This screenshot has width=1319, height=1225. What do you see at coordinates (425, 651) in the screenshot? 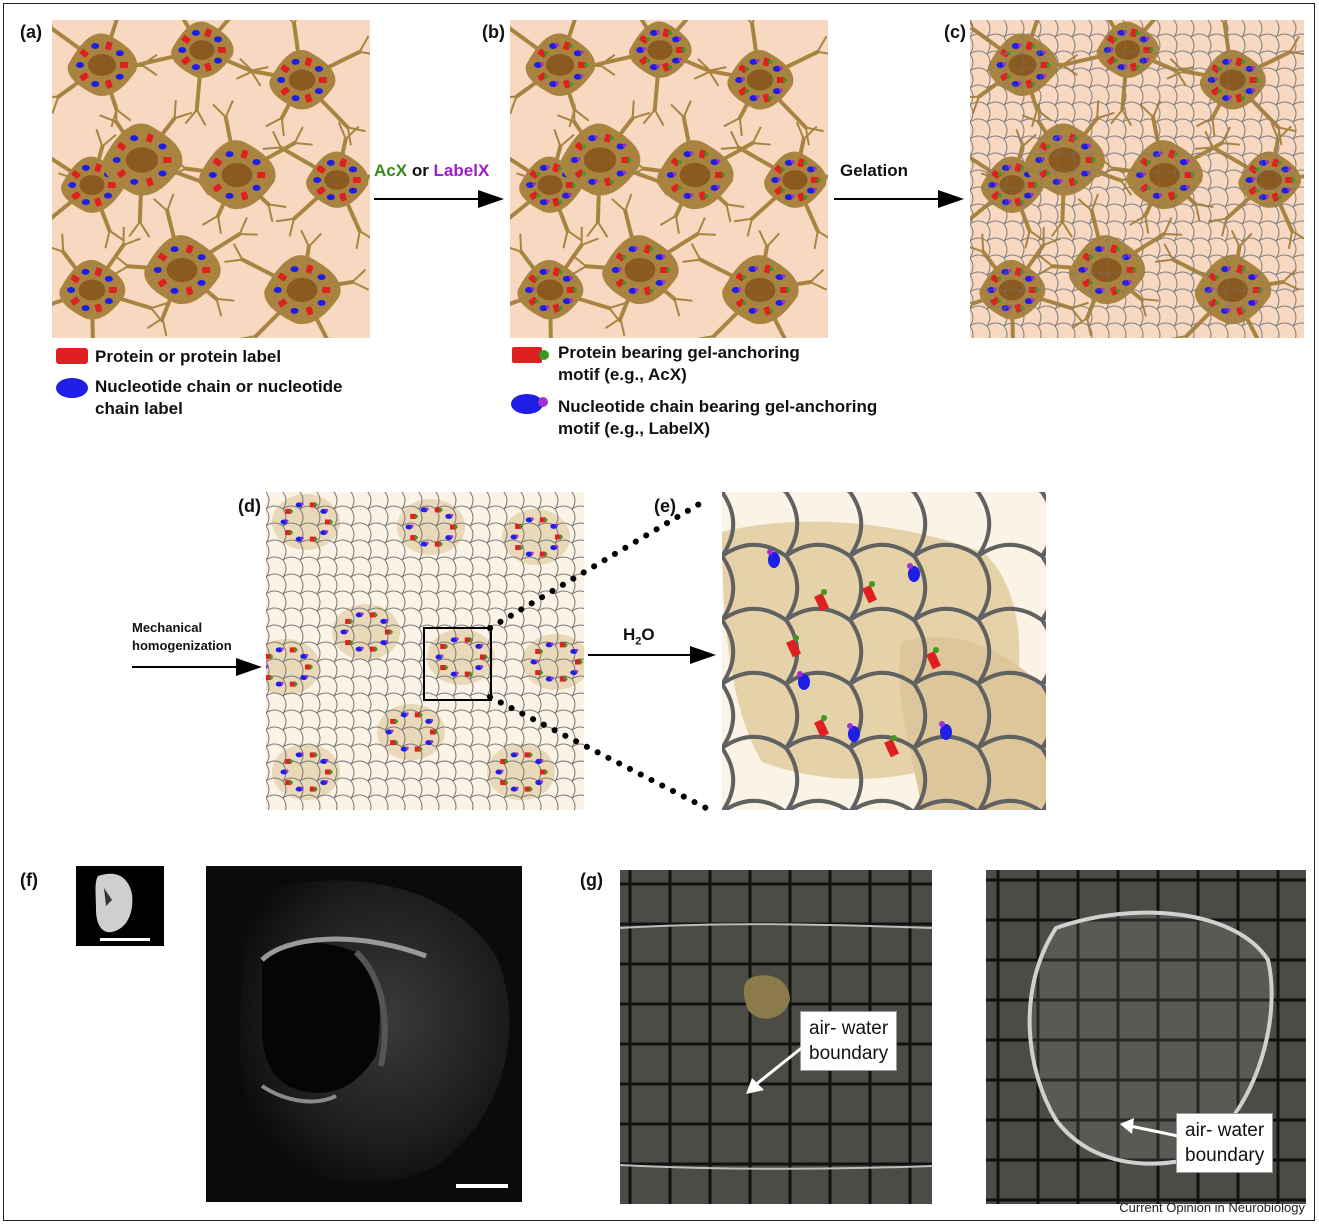
I see `panel-d-homogenized-gel` at bounding box center [425, 651].